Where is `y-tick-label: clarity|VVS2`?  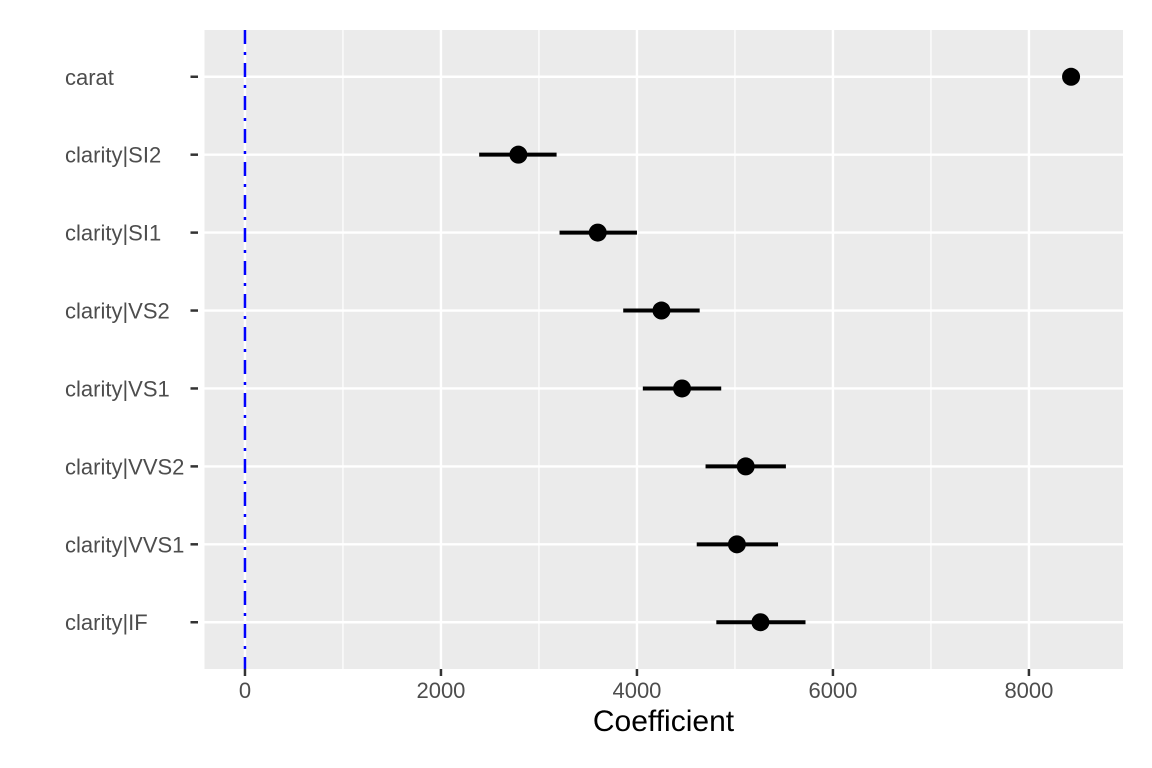 y-tick-label: clarity|VVS2 is located at coordinates (124, 466).